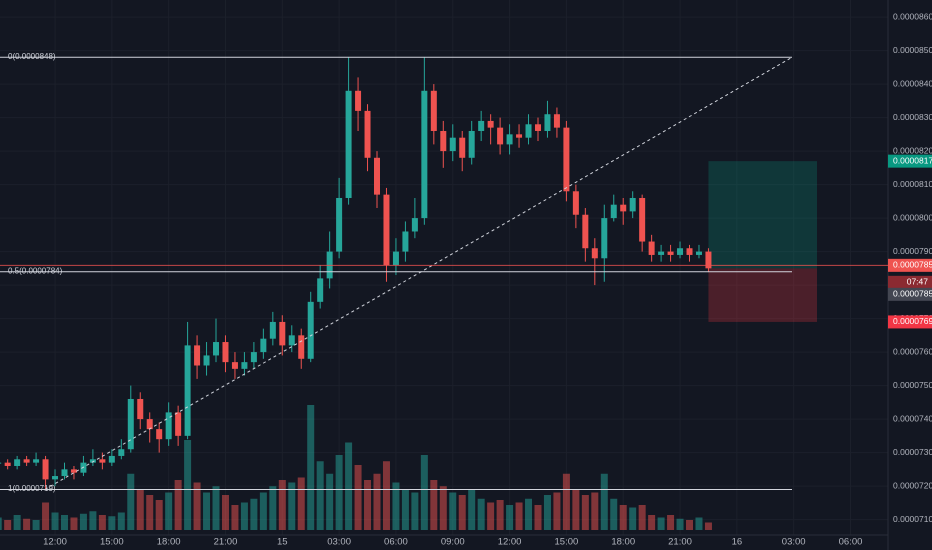  I want to click on current-price-tag: 0.0000785, so click(912, 265).